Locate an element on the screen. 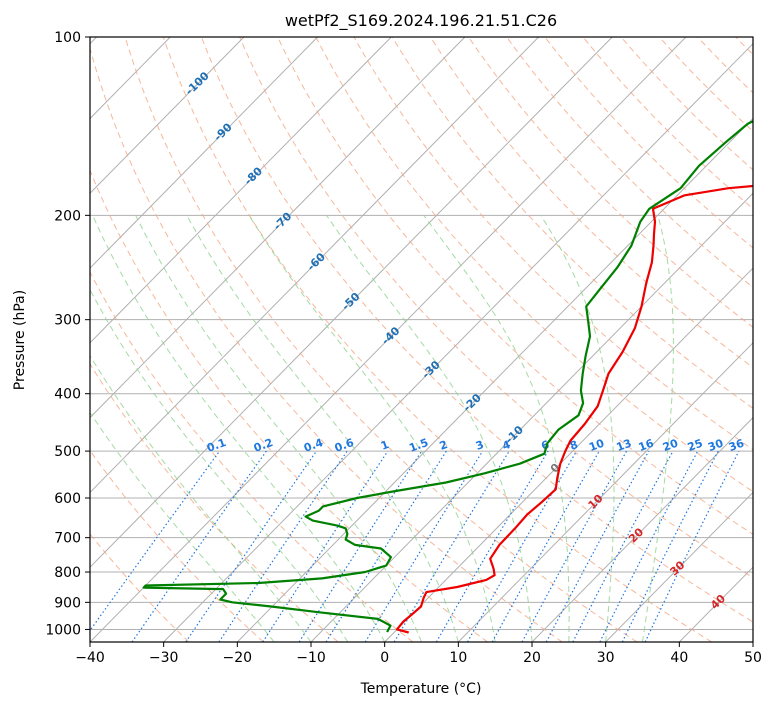 This screenshot has width=775, height=712. x-axis-label: Temperature (°C) is located at coordinates (421, 689).